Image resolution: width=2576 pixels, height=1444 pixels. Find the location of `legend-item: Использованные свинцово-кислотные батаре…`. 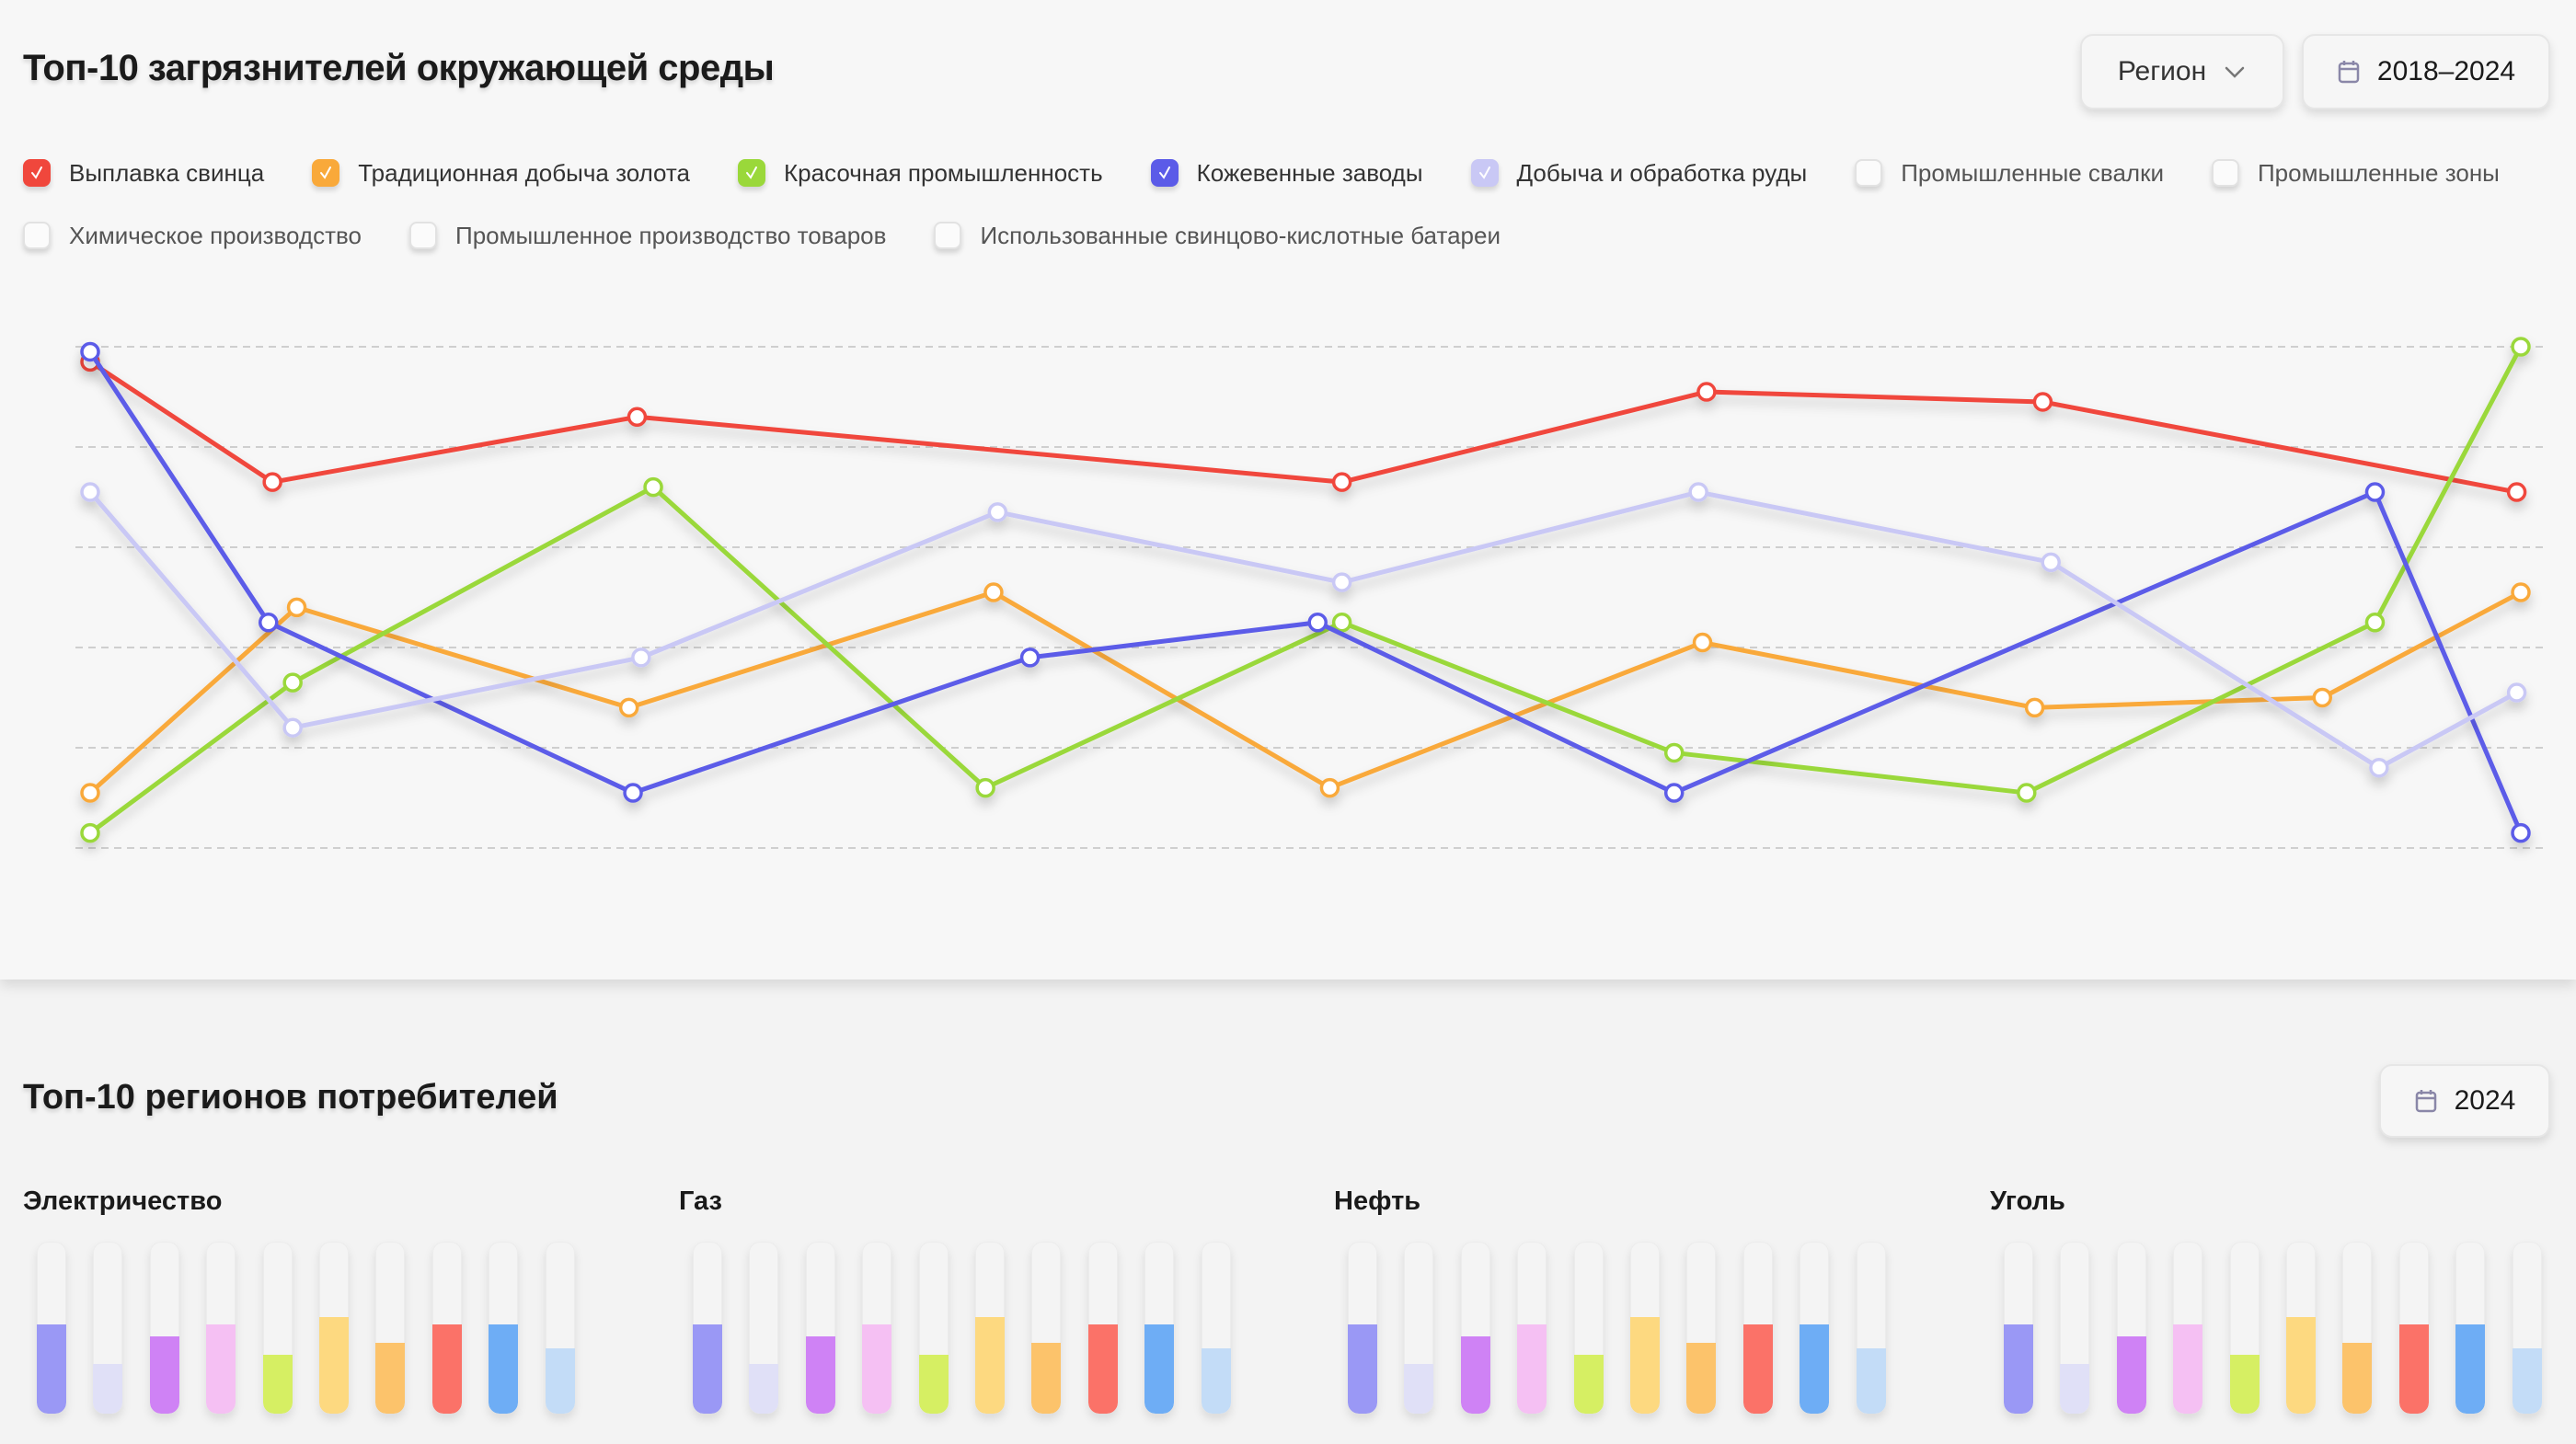

legend-item: Использованные свинцово-кислотные батаре… is located at coordinates (1217, 236).